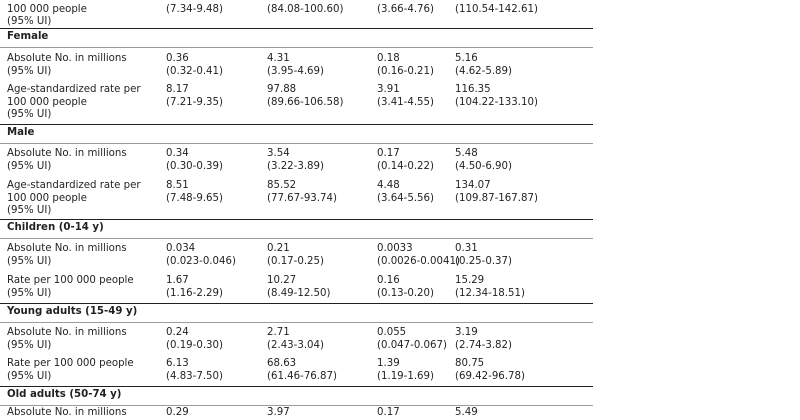 The height and width of the screenshot is (420, 800). Describe the element at coordinates (405, 71) in the screenshot. I see `value-ci: (0.16-0.21)` at that location.